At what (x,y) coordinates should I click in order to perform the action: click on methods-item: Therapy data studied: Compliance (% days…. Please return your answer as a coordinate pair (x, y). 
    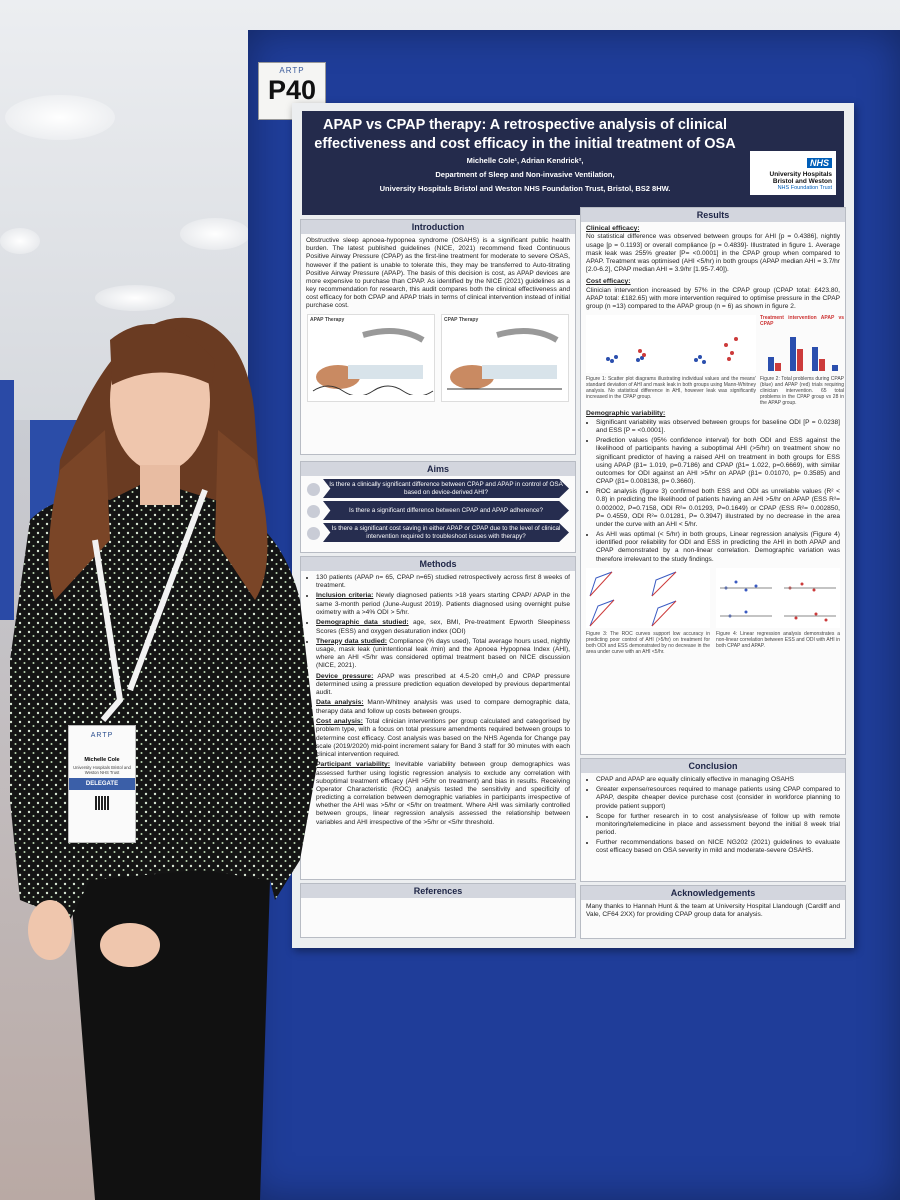
    Looking at the image, I should click on (443, 654).